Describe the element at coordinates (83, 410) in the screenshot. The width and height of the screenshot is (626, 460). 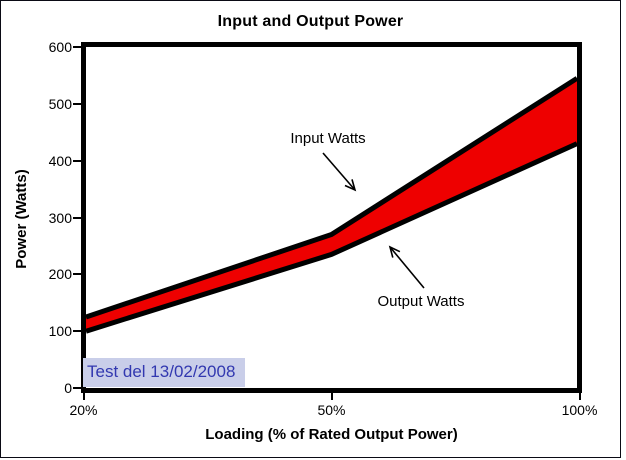
I see `x-tick-label: 20%` at that location.